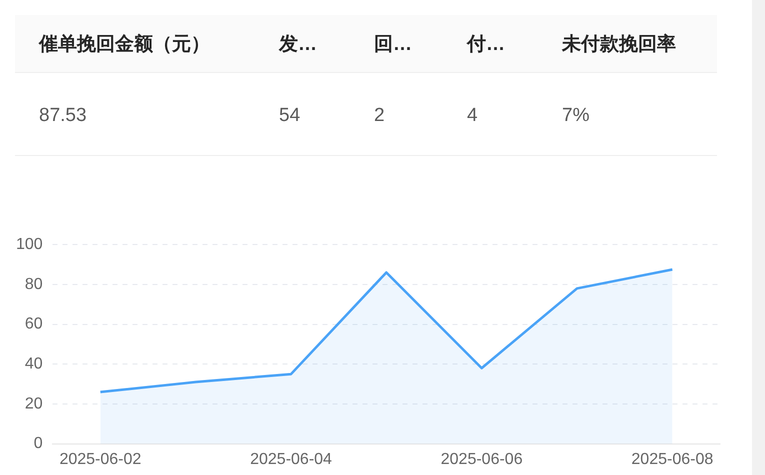  What do you see at coordinates (481, 459) in the screenshot?
I see `x-tick-label: 2025-06-06` at bounding box center [481, 459].